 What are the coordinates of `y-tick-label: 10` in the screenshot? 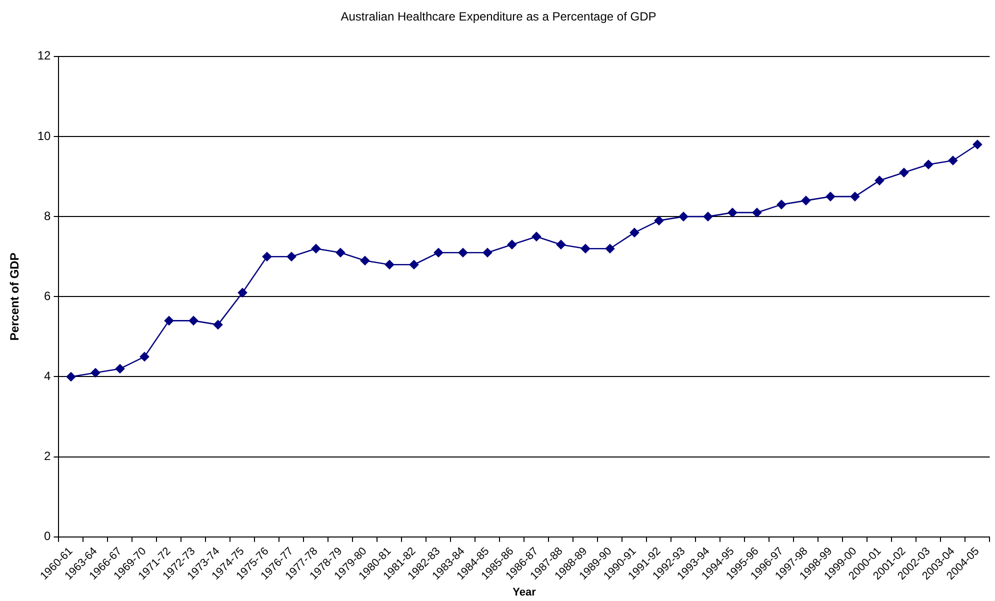 It's located at (44, 135).